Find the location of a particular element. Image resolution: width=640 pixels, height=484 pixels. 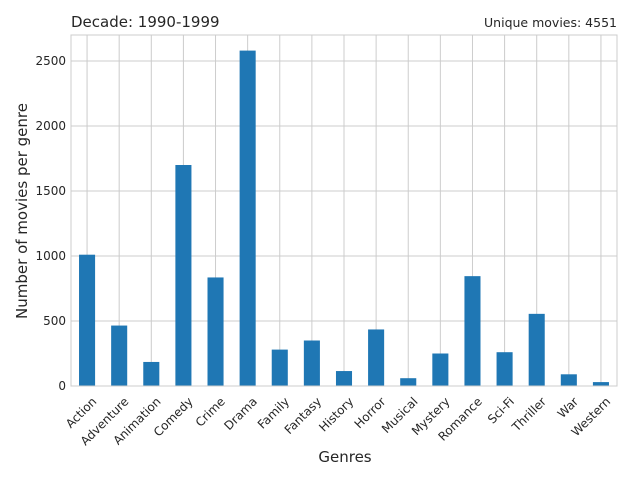

bar-animation is located at coordinates (151, 373).